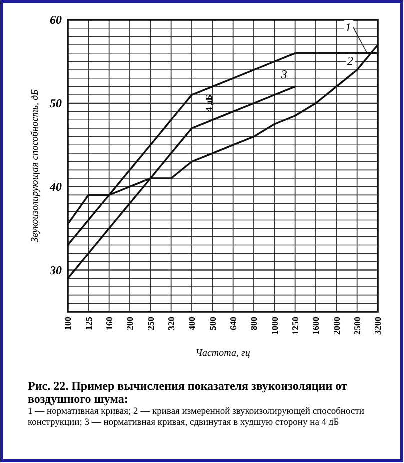  I want to click on x-axis-title: Частота, гц, so click(223, 353).